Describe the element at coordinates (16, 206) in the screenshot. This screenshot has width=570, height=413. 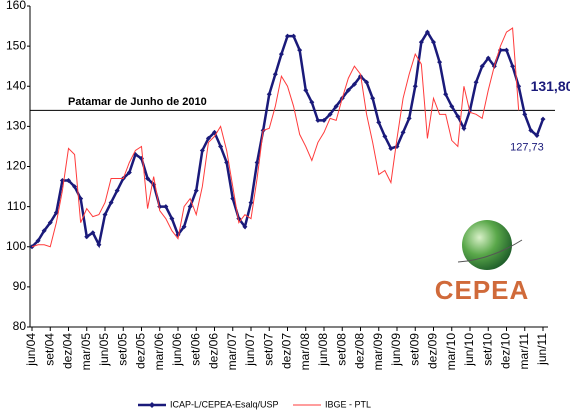
I see `y-tick-label: 110` at that location.